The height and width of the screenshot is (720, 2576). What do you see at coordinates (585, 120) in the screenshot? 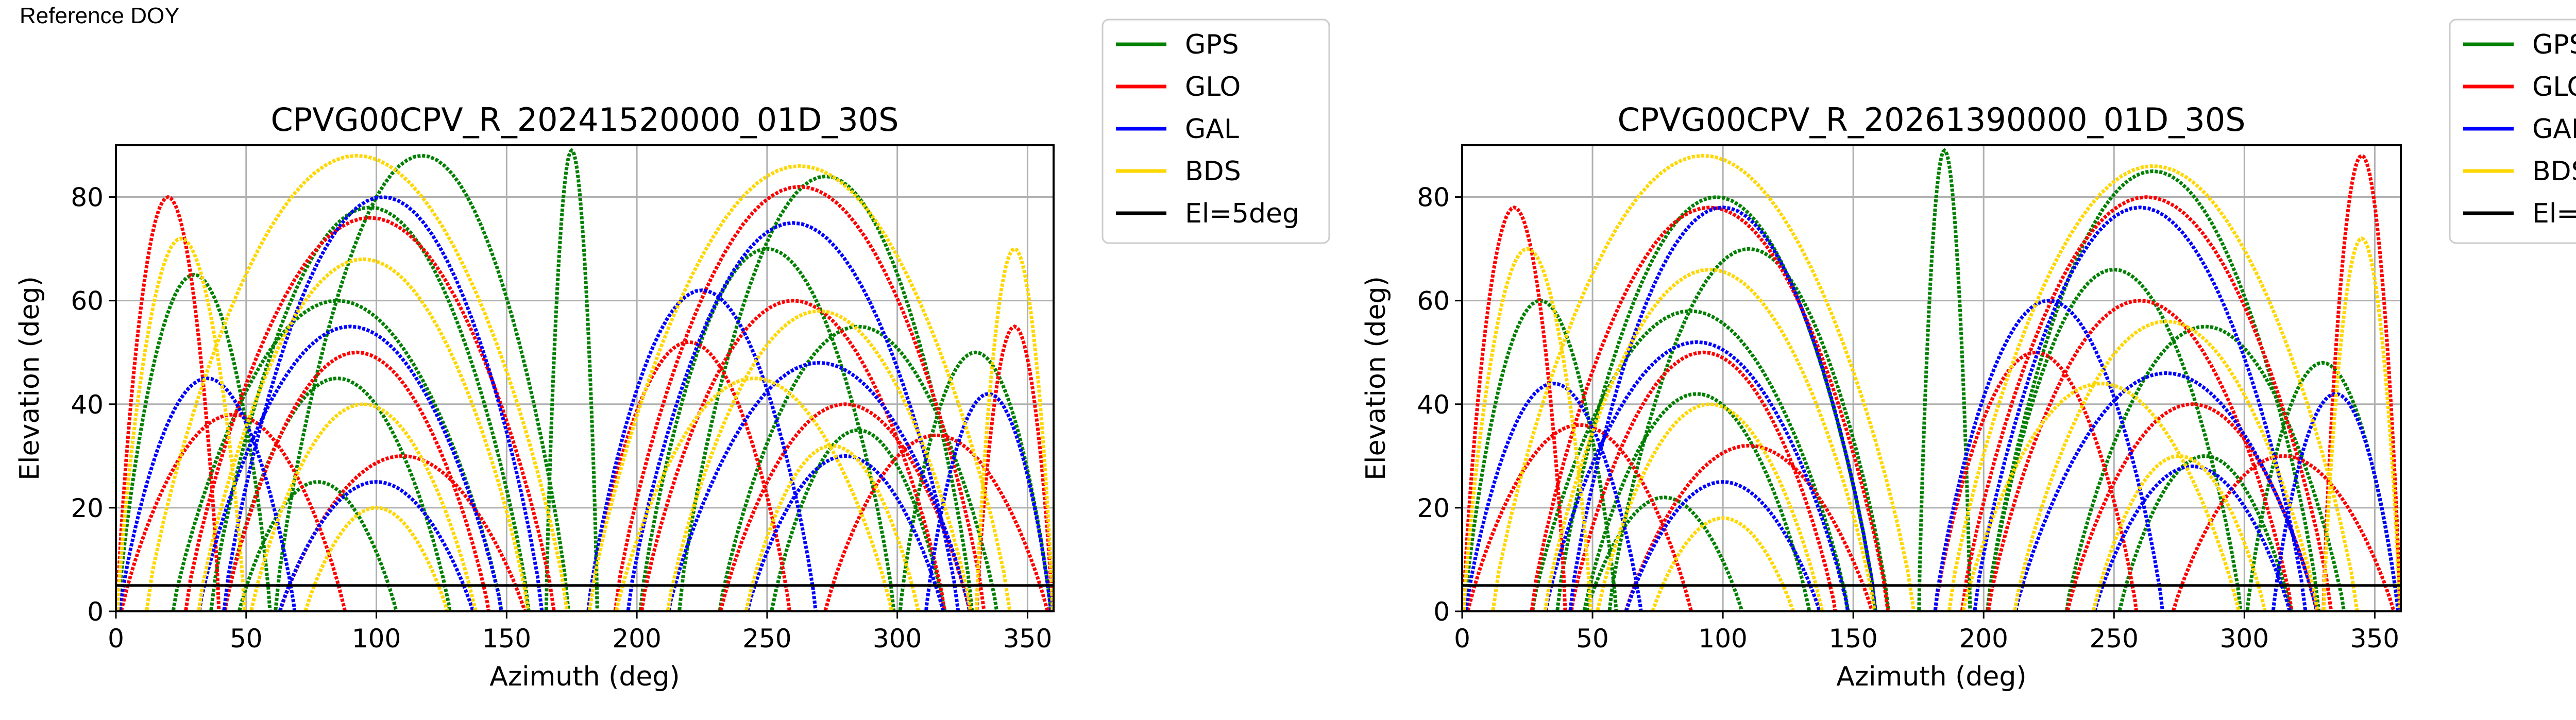
I see `chart-title: CPVG00CPV_R_20241520000_01D_30S` at bounding box center [585, 120].